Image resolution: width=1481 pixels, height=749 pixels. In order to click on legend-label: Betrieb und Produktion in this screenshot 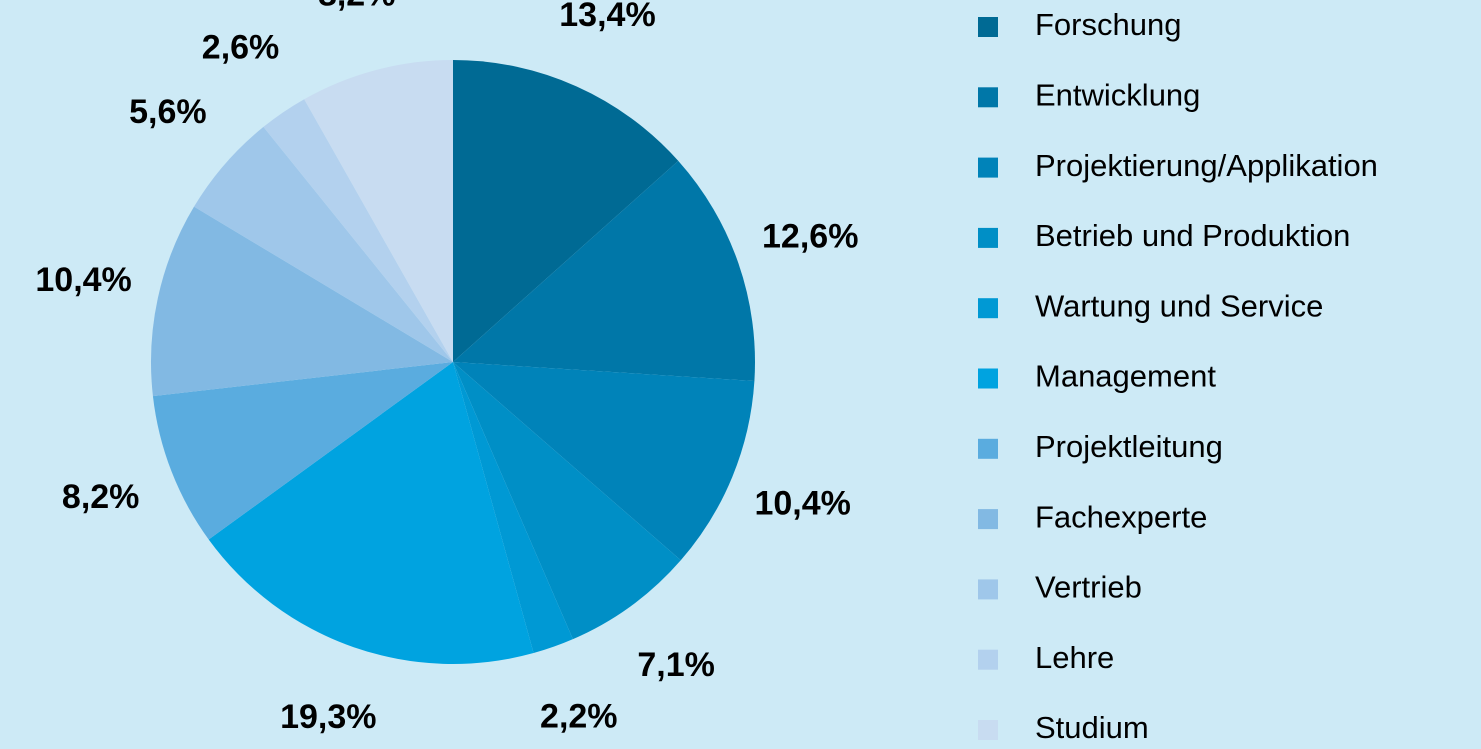, I will do `click(1192, 235)`.